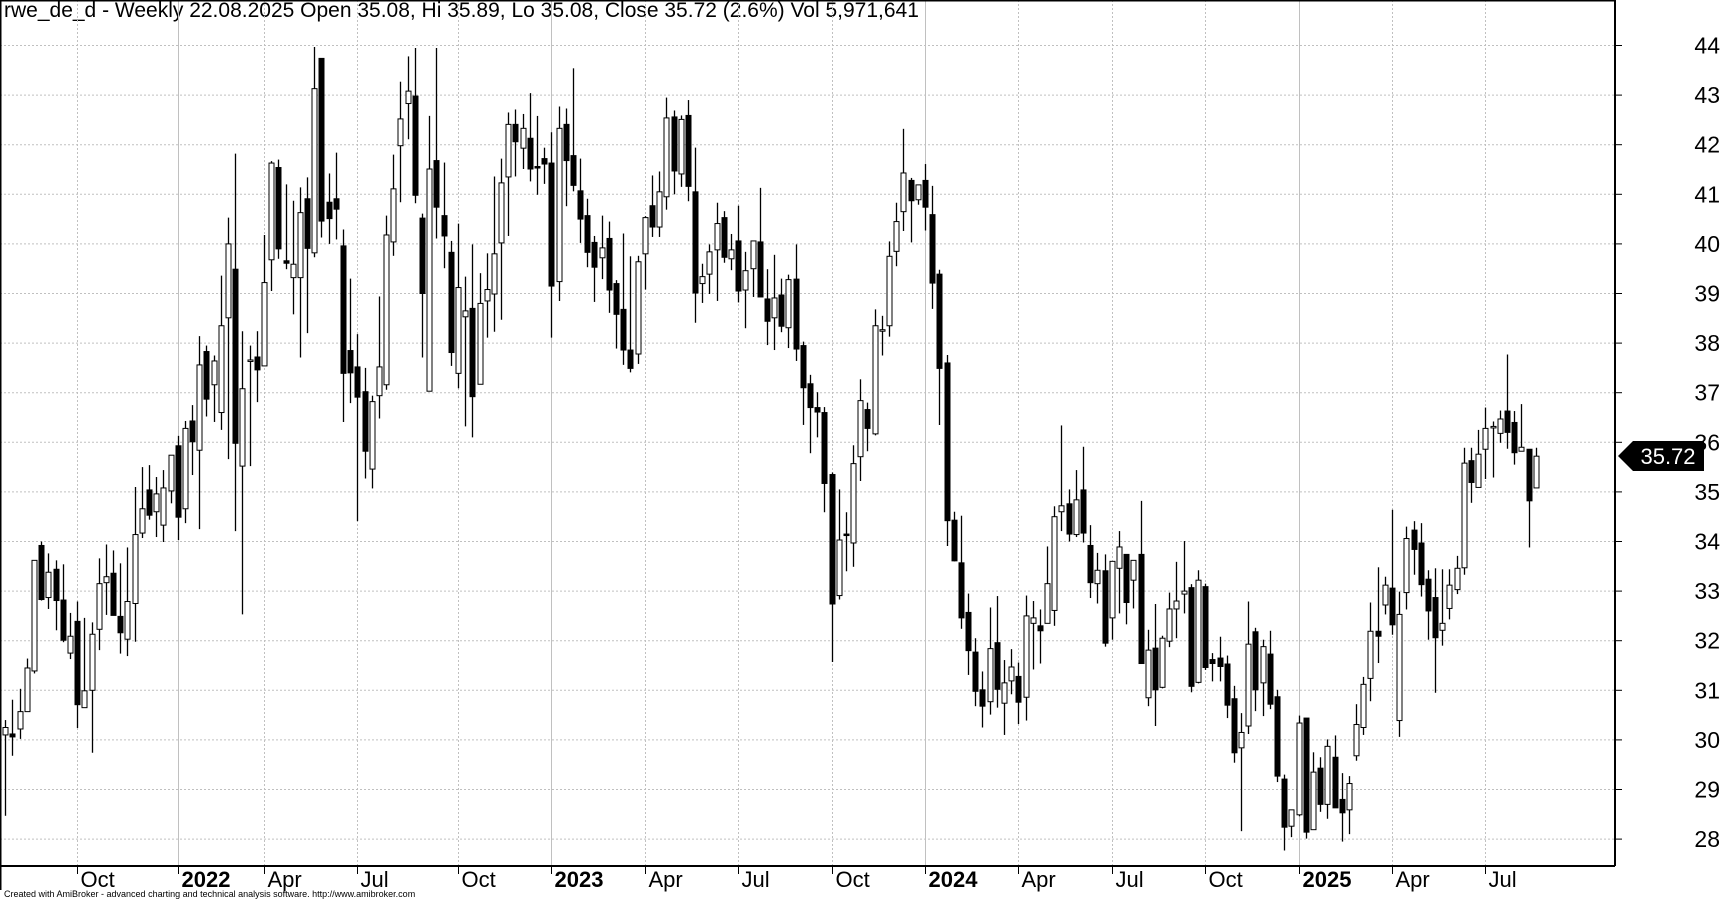 The width and height of the screenshot is (1724, 903). Describe the element at coordinates (1707, 244) in the screenshot. I see `y-tick-label: 40` at that location.